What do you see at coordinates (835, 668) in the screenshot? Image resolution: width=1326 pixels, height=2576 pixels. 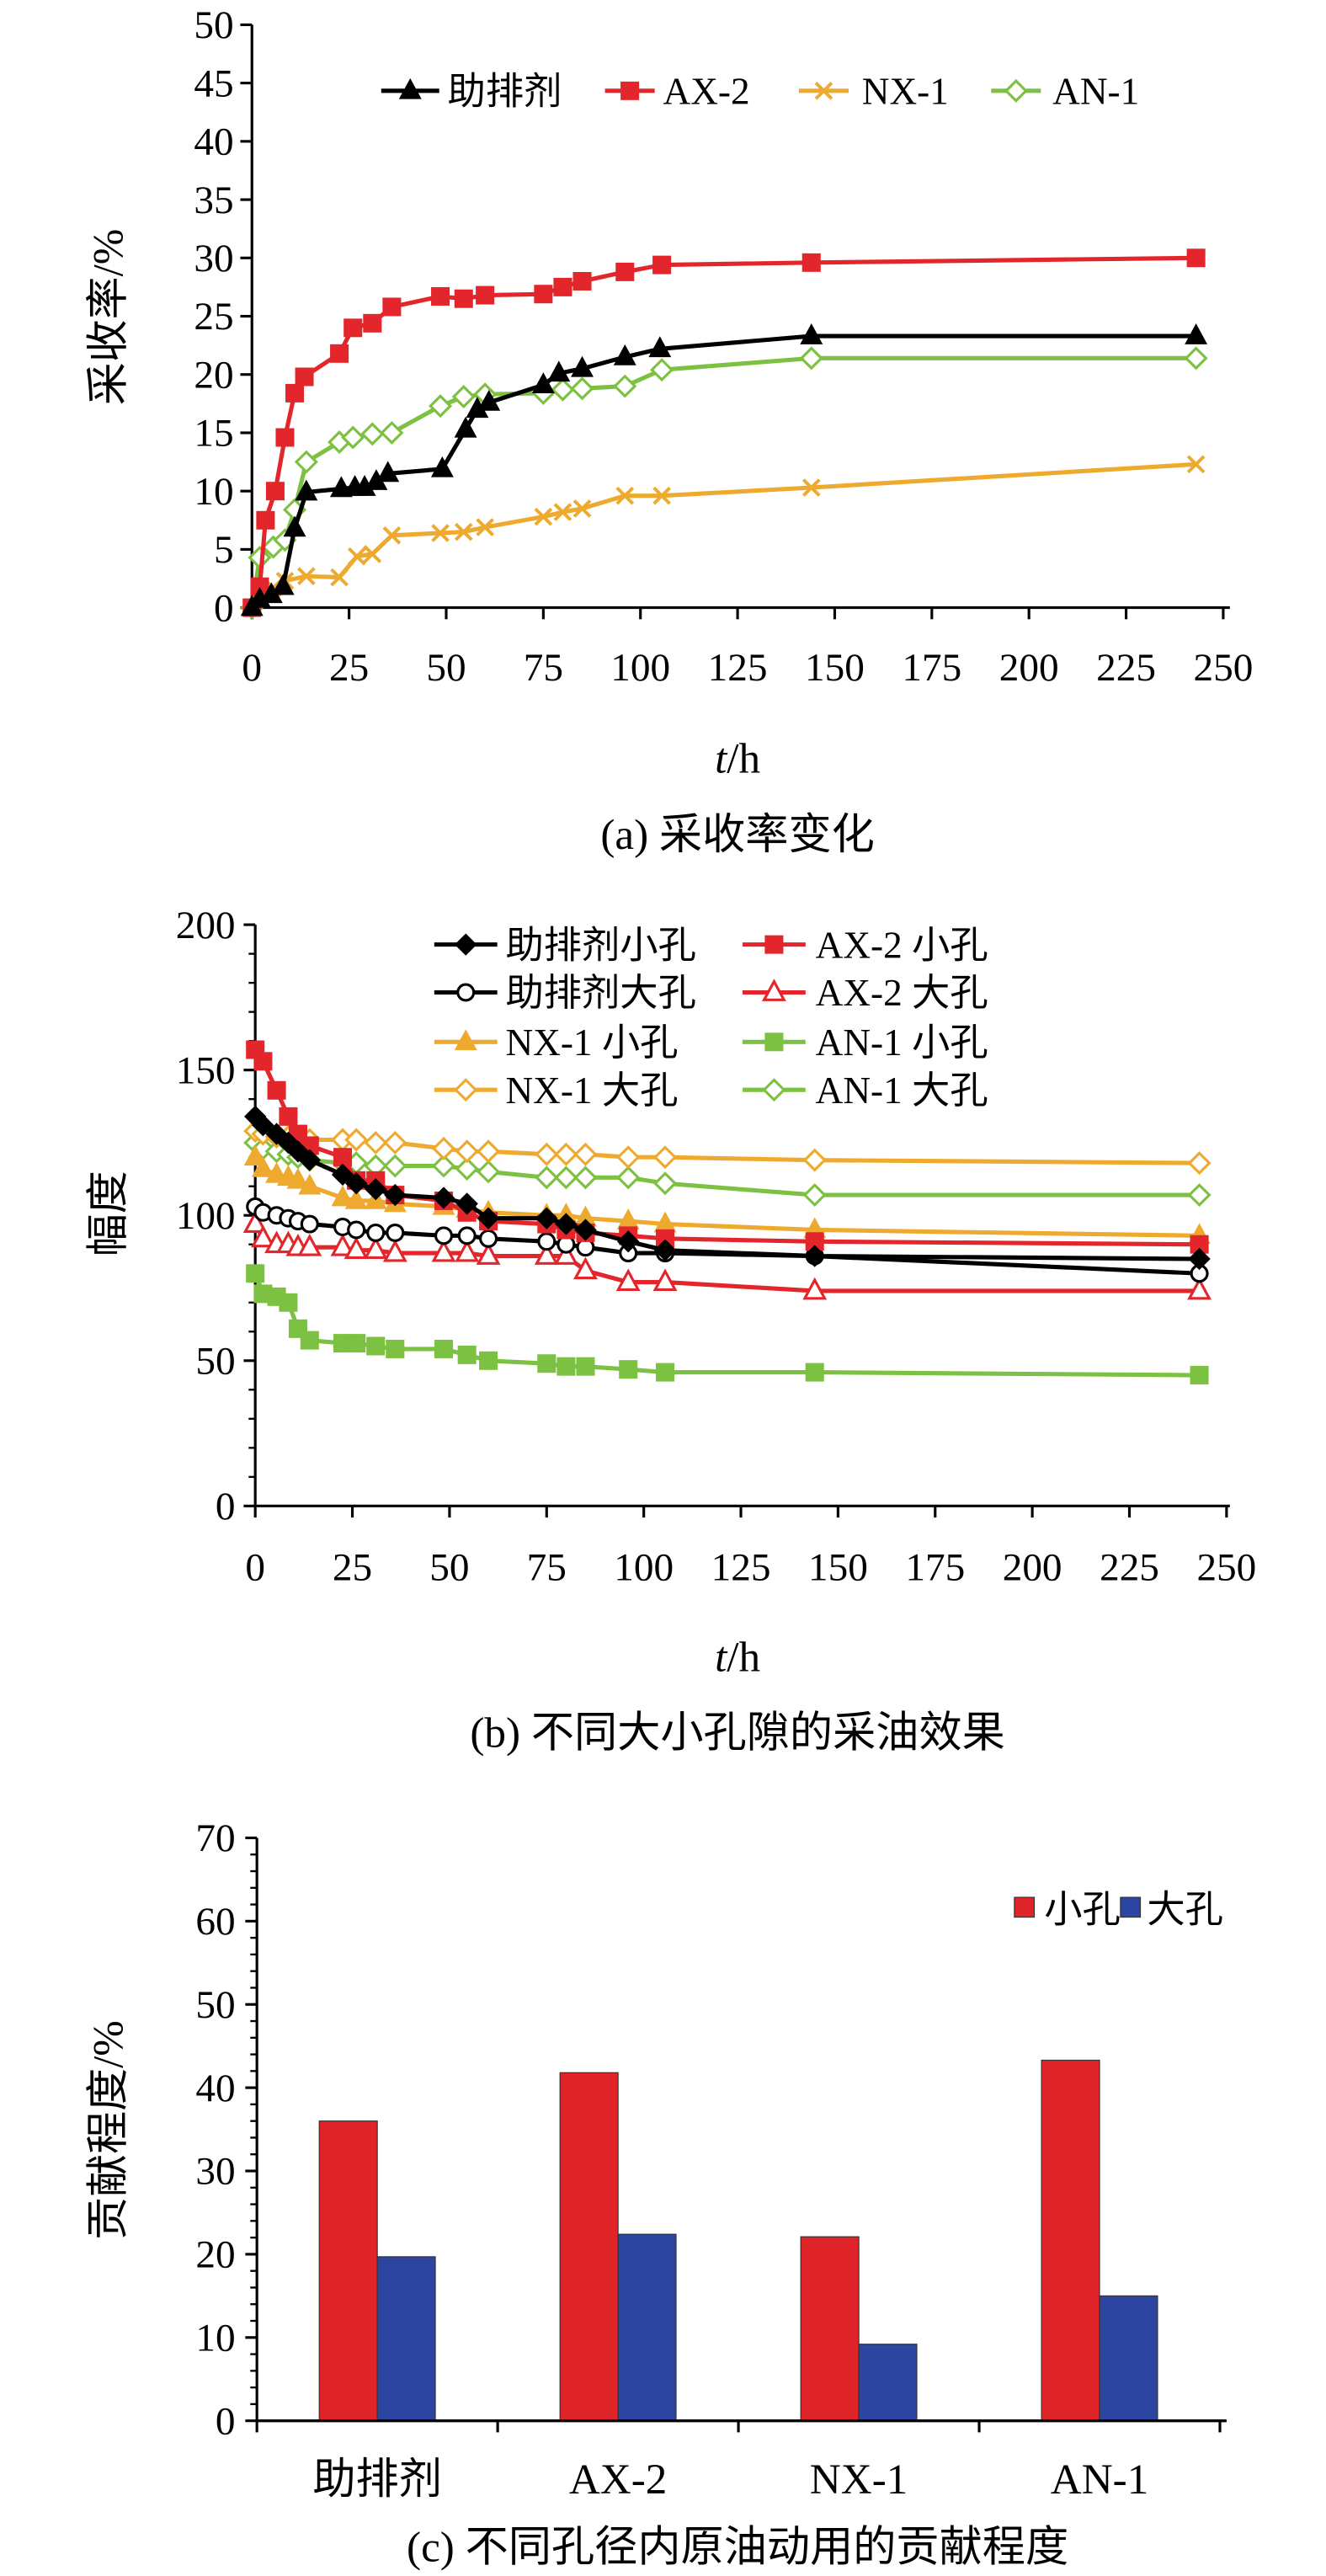 I see `x-tick-label: 150` at bounding box center [835, 668].